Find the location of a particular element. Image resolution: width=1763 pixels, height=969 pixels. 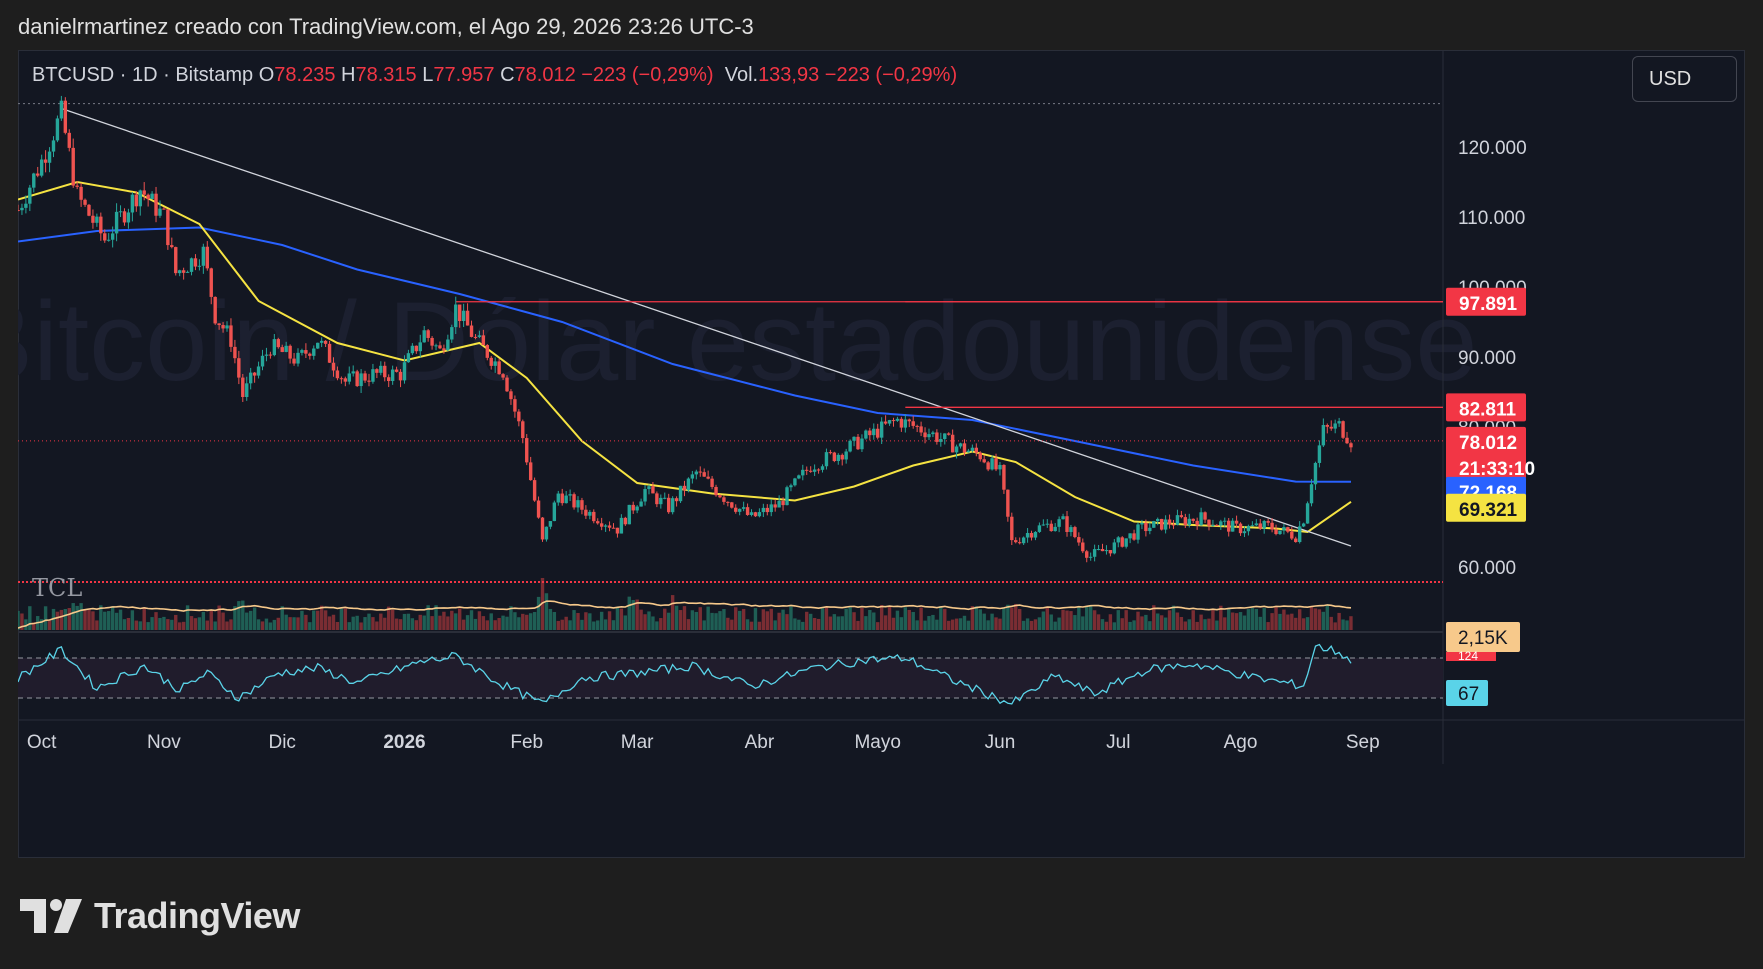

price-axis-label: 110.000 is located at coordinates (1491, 218).